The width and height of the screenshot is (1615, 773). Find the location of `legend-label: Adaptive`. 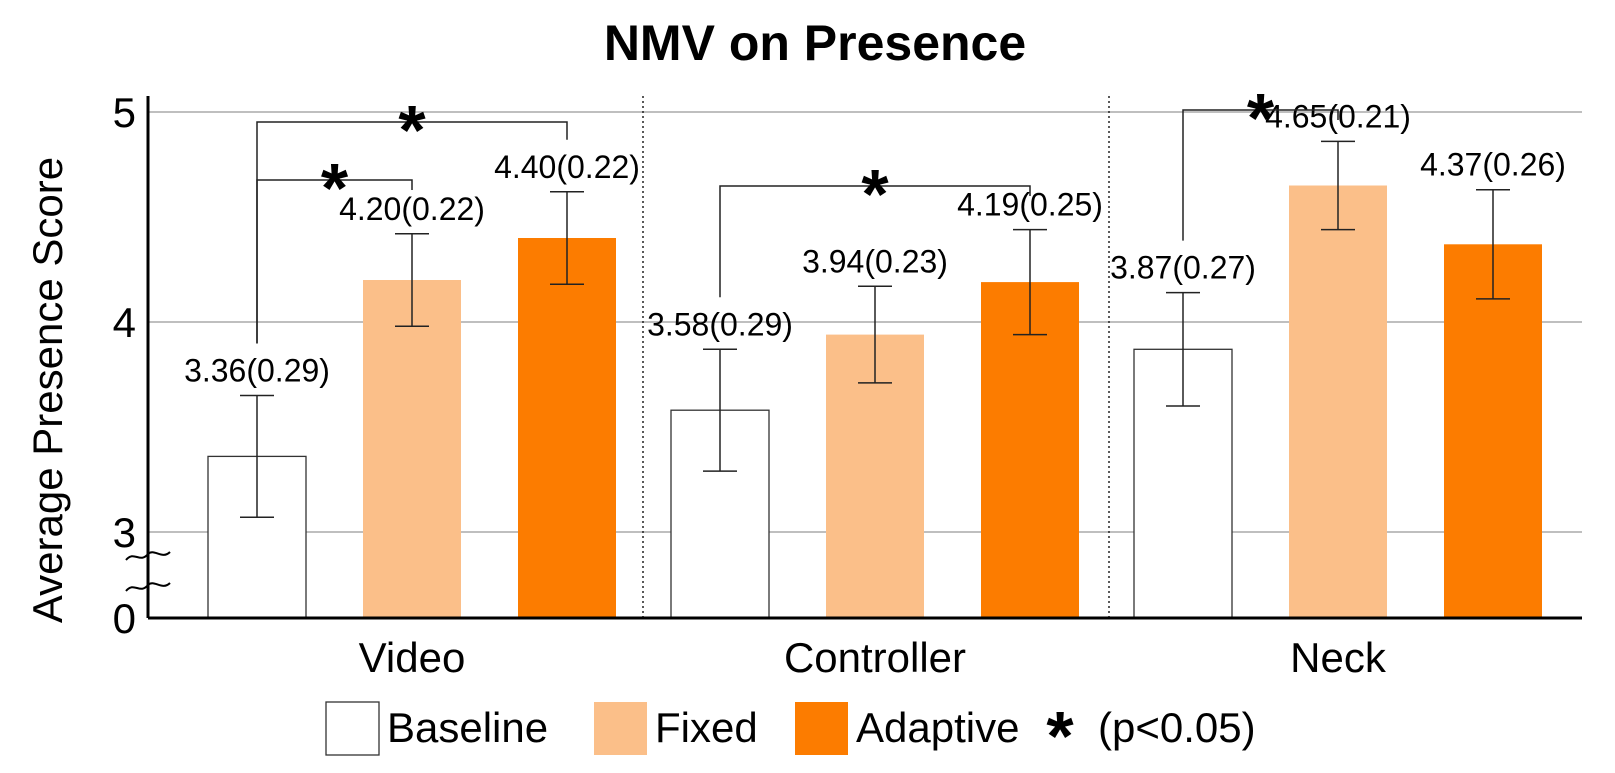

legend-label: Adaptive is located at coordinates (937, 727).